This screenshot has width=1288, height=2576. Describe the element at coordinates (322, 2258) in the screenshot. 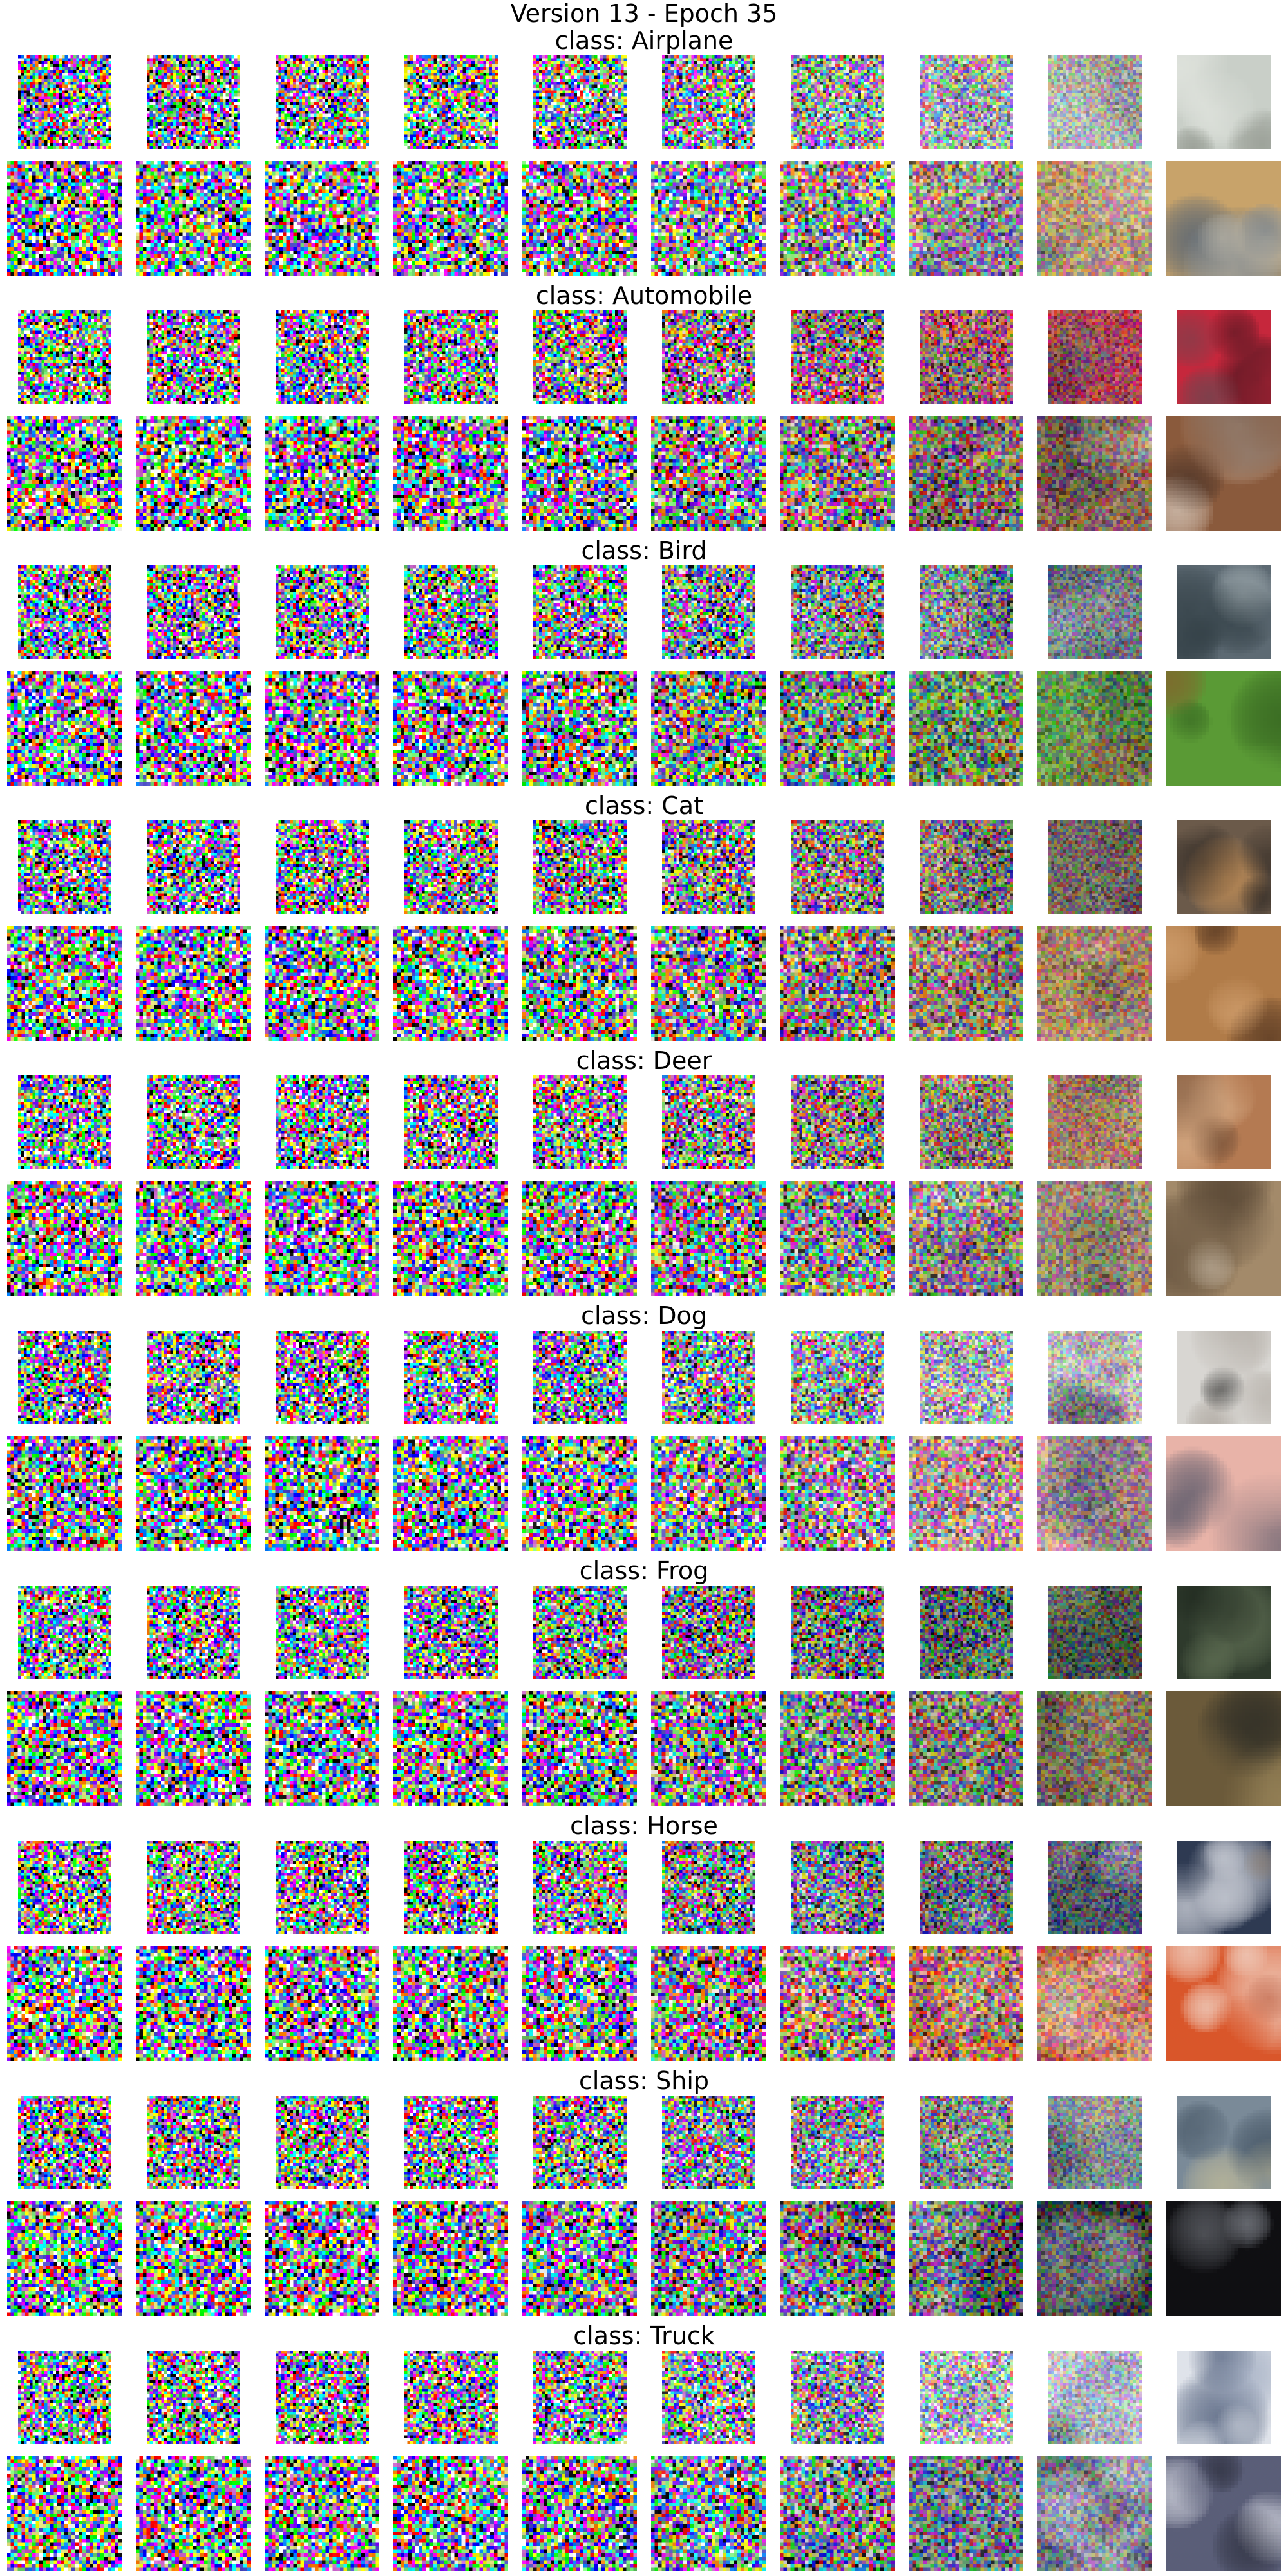

I see `sample-ship-row2-step3` at that location.